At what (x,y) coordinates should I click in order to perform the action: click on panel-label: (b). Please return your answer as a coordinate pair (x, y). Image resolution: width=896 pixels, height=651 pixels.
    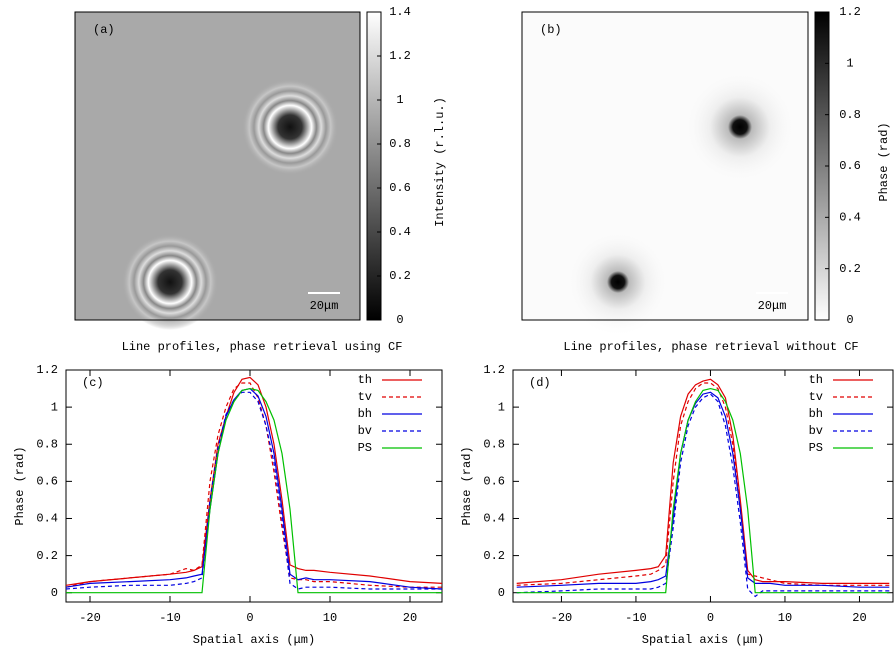
    Looking at the image, I should click on (551, 30).